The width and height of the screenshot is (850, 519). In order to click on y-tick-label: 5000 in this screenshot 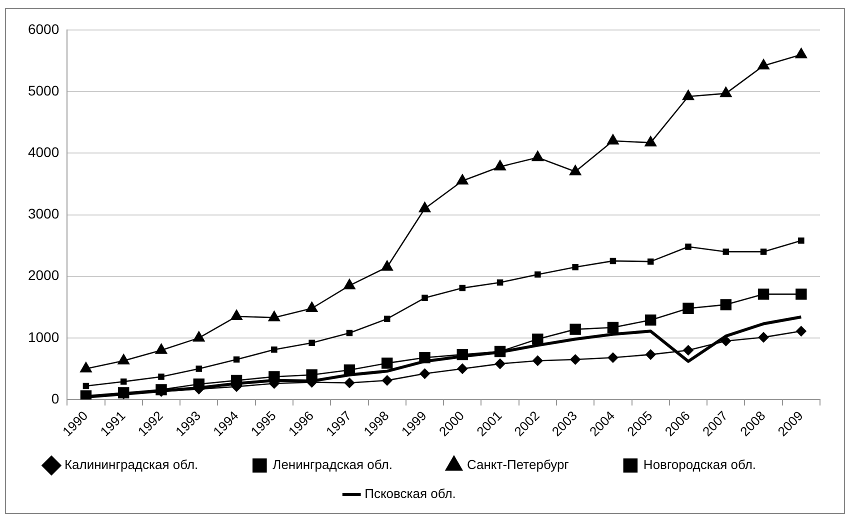, I will do `click(44, 90)`.